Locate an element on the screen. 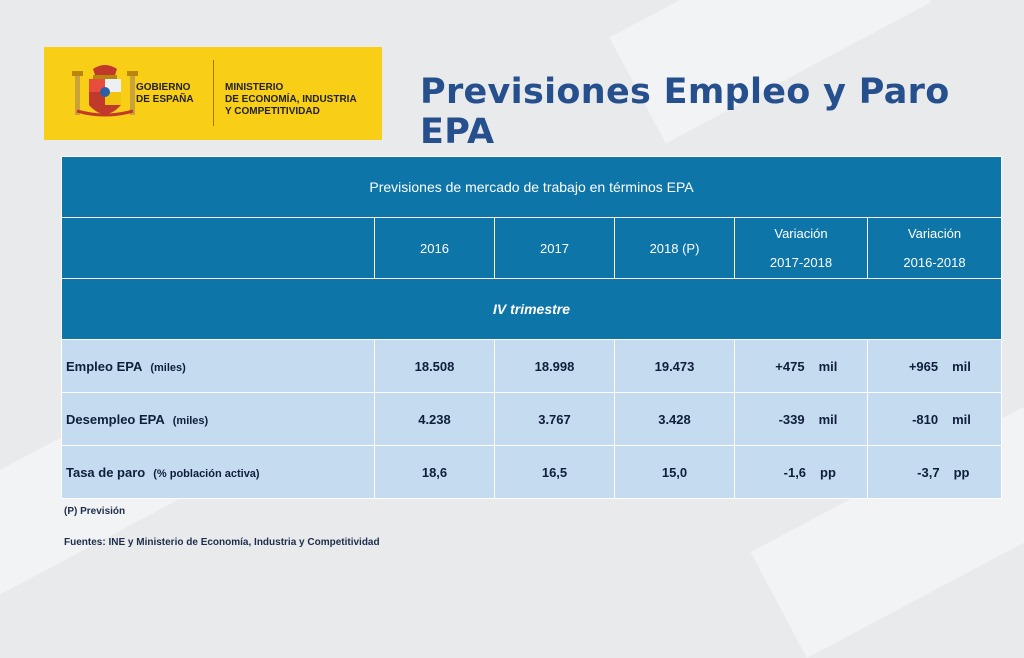  empty-header-cell is located at coordinates (218, 248).